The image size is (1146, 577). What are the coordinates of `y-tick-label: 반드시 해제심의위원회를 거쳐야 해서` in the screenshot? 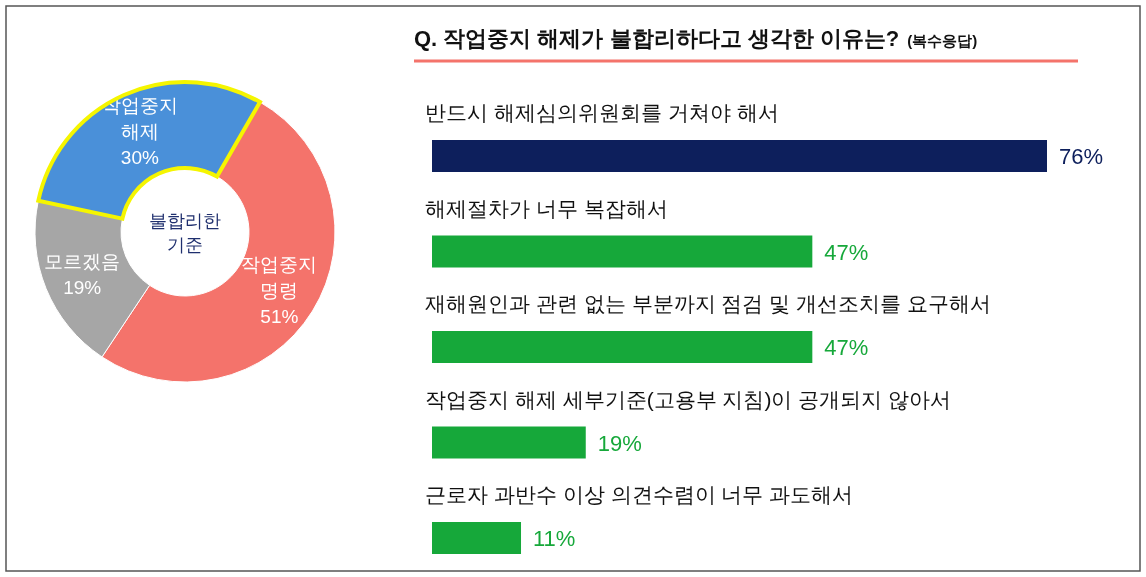 It's located at (602, 112).